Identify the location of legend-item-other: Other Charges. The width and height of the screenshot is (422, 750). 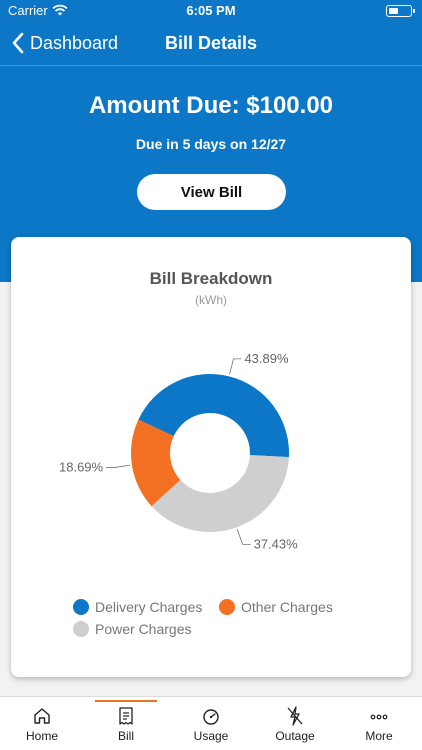
(276, 607).